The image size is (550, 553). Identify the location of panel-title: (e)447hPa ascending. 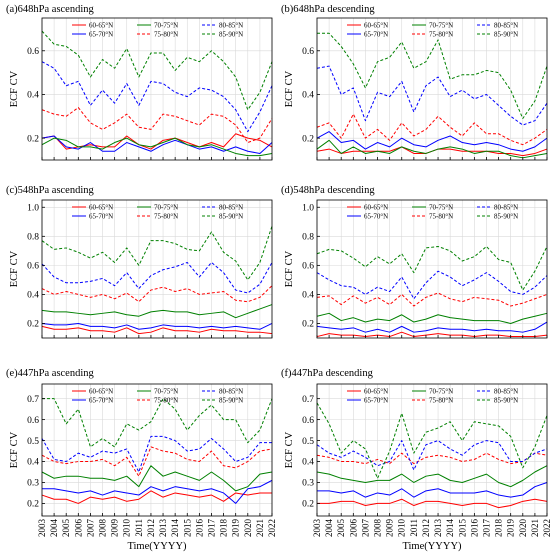
(50, 373).